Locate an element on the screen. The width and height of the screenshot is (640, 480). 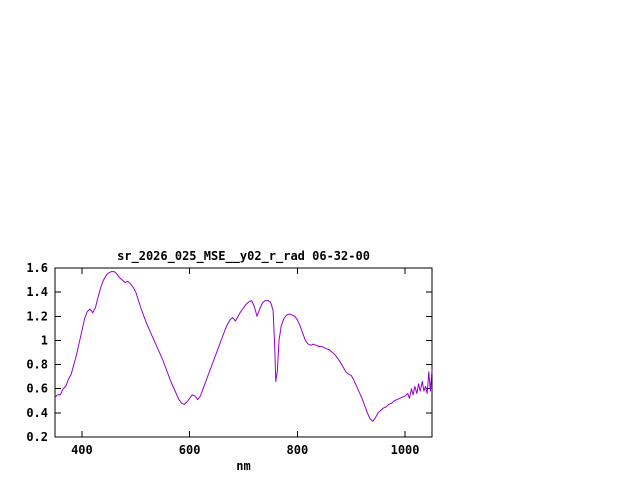
y-tick-label: 0.8 is located at coordinates (37, 365).